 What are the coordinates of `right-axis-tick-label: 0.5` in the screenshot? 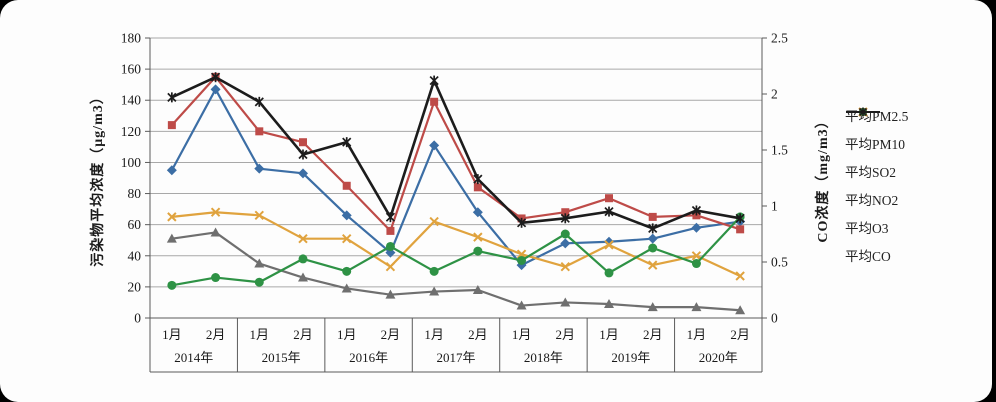 It's located at (779, 262).